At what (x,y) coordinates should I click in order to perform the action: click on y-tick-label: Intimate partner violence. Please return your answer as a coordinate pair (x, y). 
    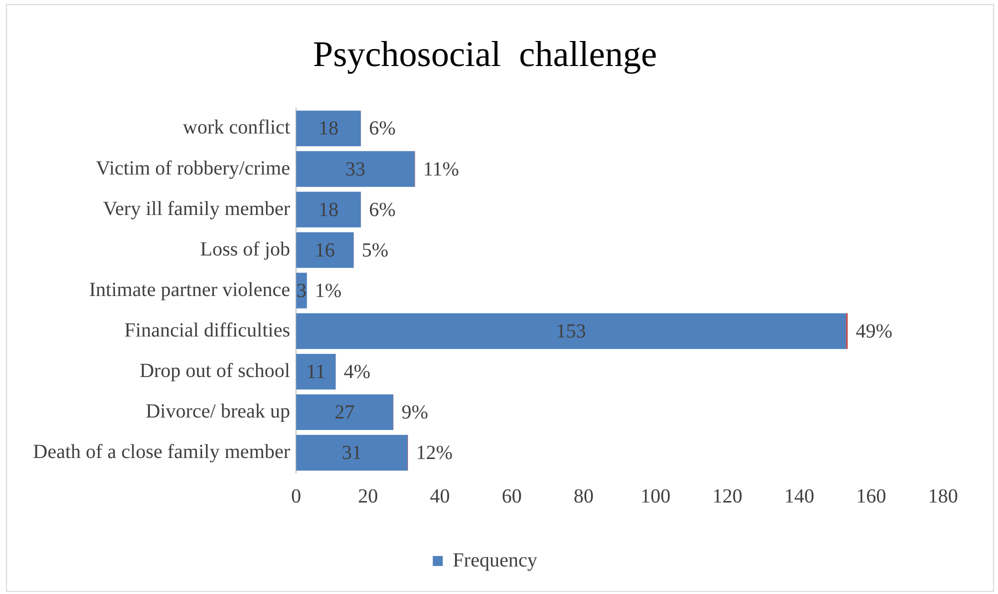
    Looking at the image, I should click on (189, 289).